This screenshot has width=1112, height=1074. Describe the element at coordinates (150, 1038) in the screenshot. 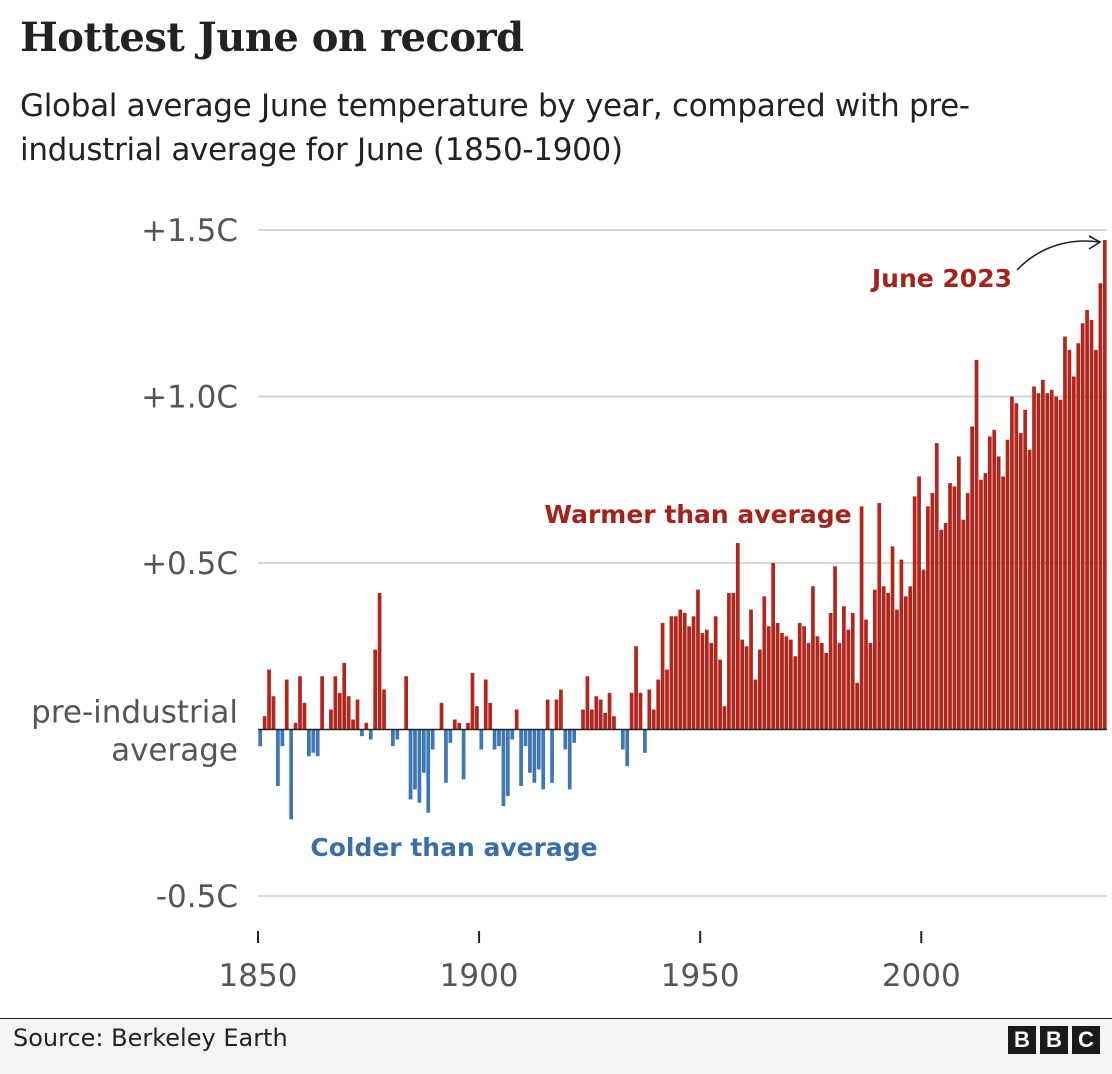

I see `source-note: Source: Berkeley Earth` at that location.